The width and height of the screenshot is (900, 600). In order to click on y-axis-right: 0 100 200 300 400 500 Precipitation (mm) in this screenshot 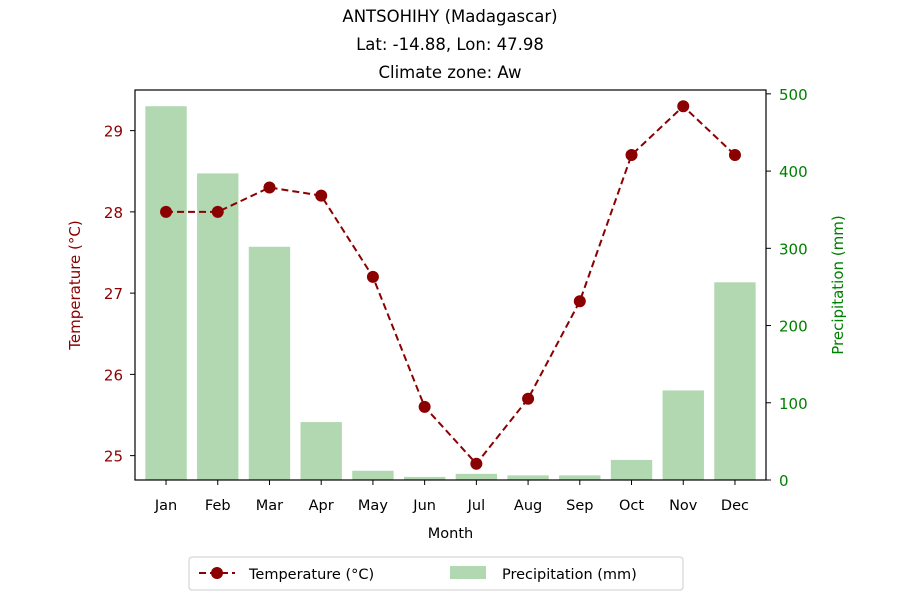, I will do `click(806, 288)`.